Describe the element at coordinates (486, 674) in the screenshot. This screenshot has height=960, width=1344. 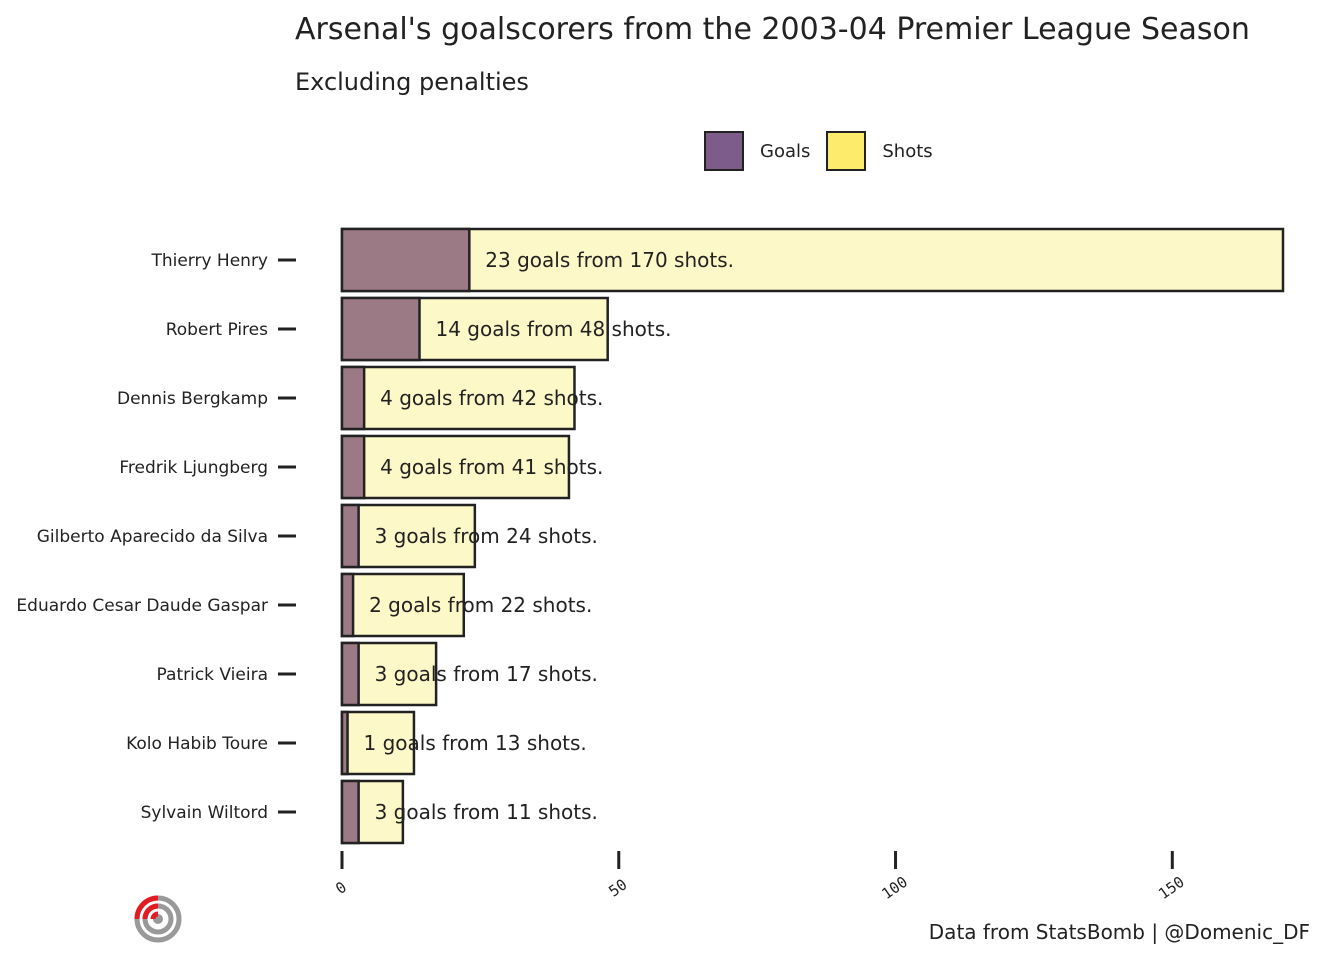
I see `bar-annotation: 3 goals from 17 shots.` at that location.